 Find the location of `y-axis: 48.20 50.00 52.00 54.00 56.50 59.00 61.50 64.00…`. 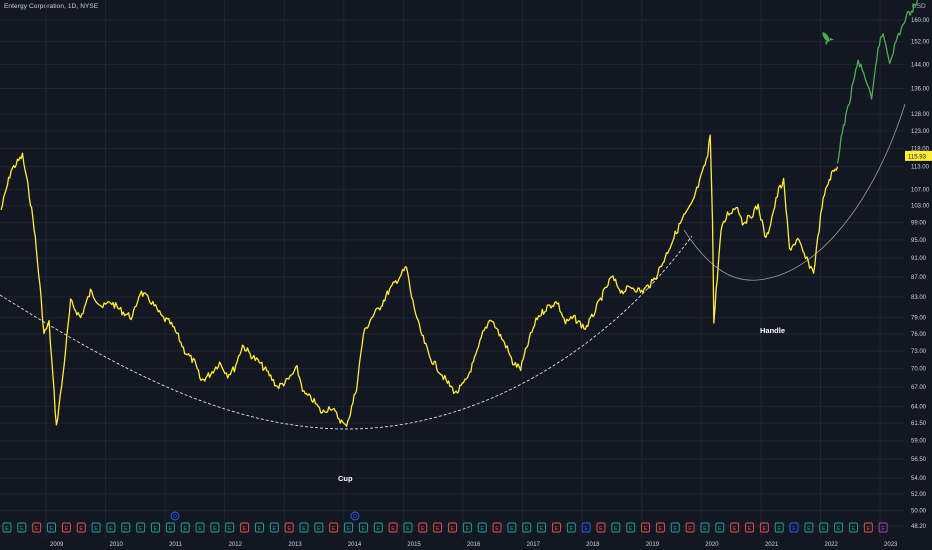

y-axis: 48.20 50.00 52.00 54.00 56.50 59.00 61.50 64.00… is located at coordinates (920, 274).